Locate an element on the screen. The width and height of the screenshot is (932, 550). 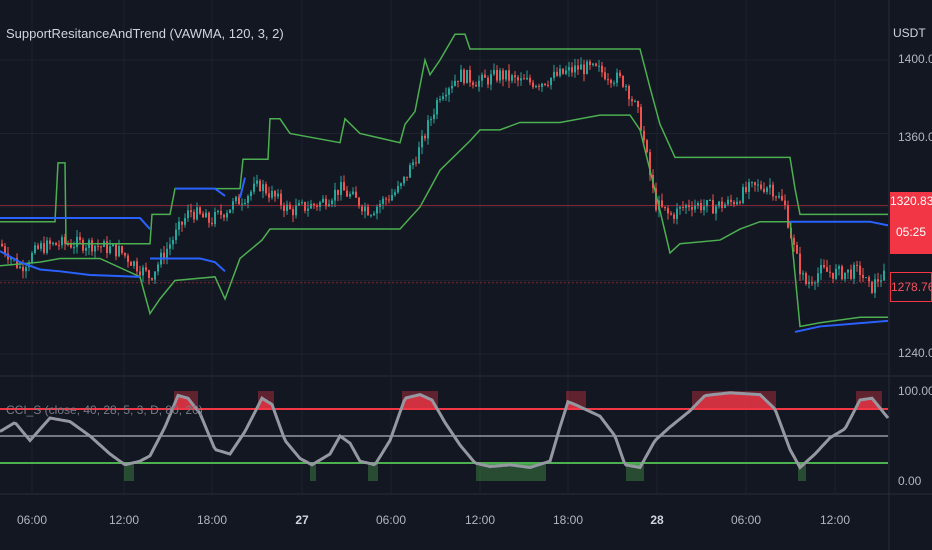
time-tick-label: 12:00 is located at coordinates (835, 520).